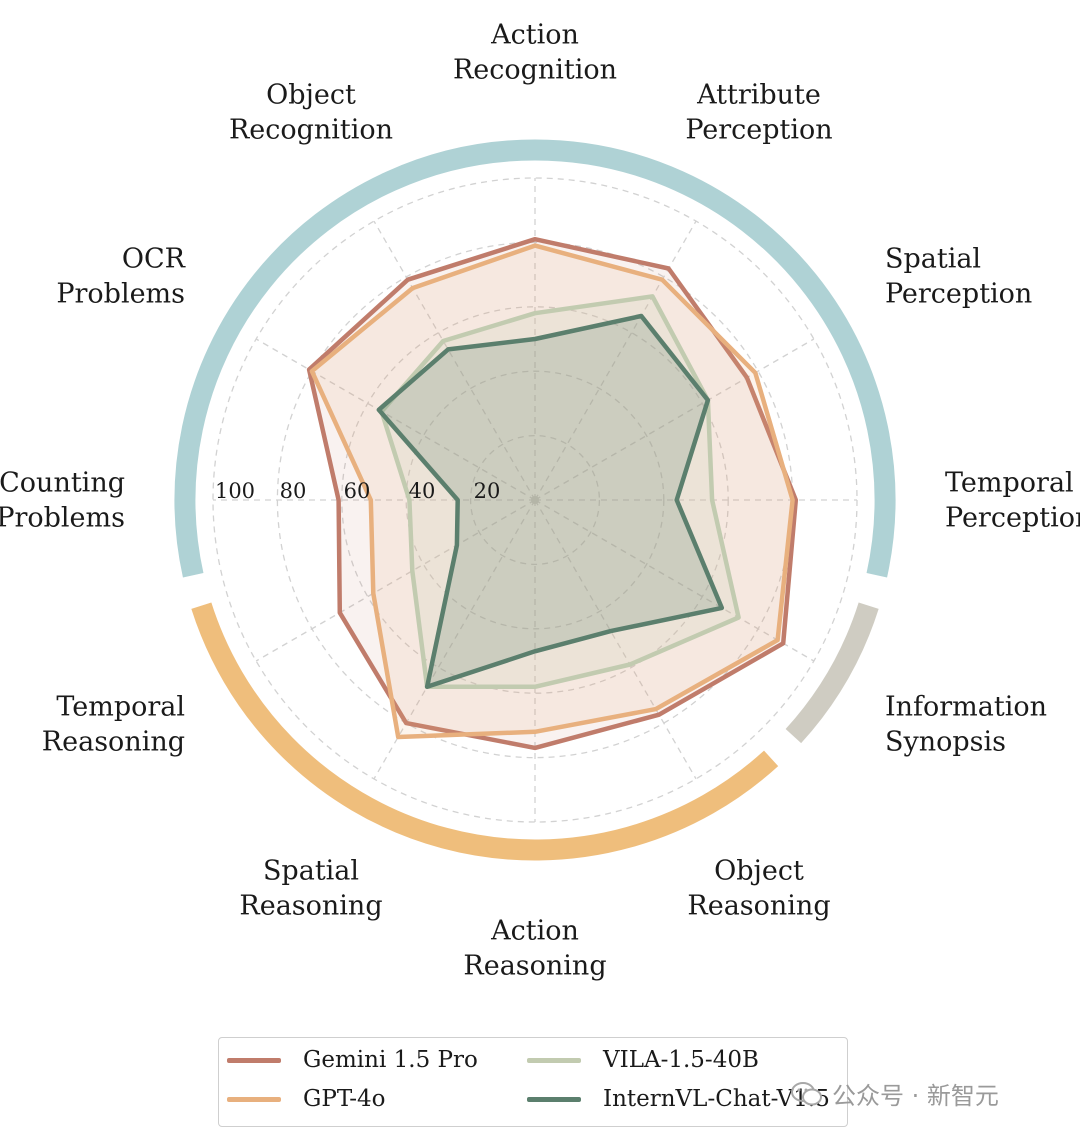 This screenshot has height=1138, width=1080. Describe the element at coordinates (487, 491) in the screenshot. I see `tick-label-20: 20` at that location.